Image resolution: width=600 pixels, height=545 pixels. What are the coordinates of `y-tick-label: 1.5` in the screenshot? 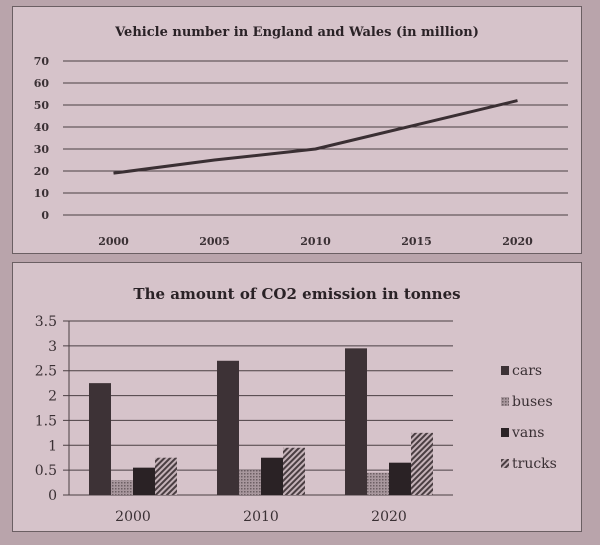 It's located at (46, 421).